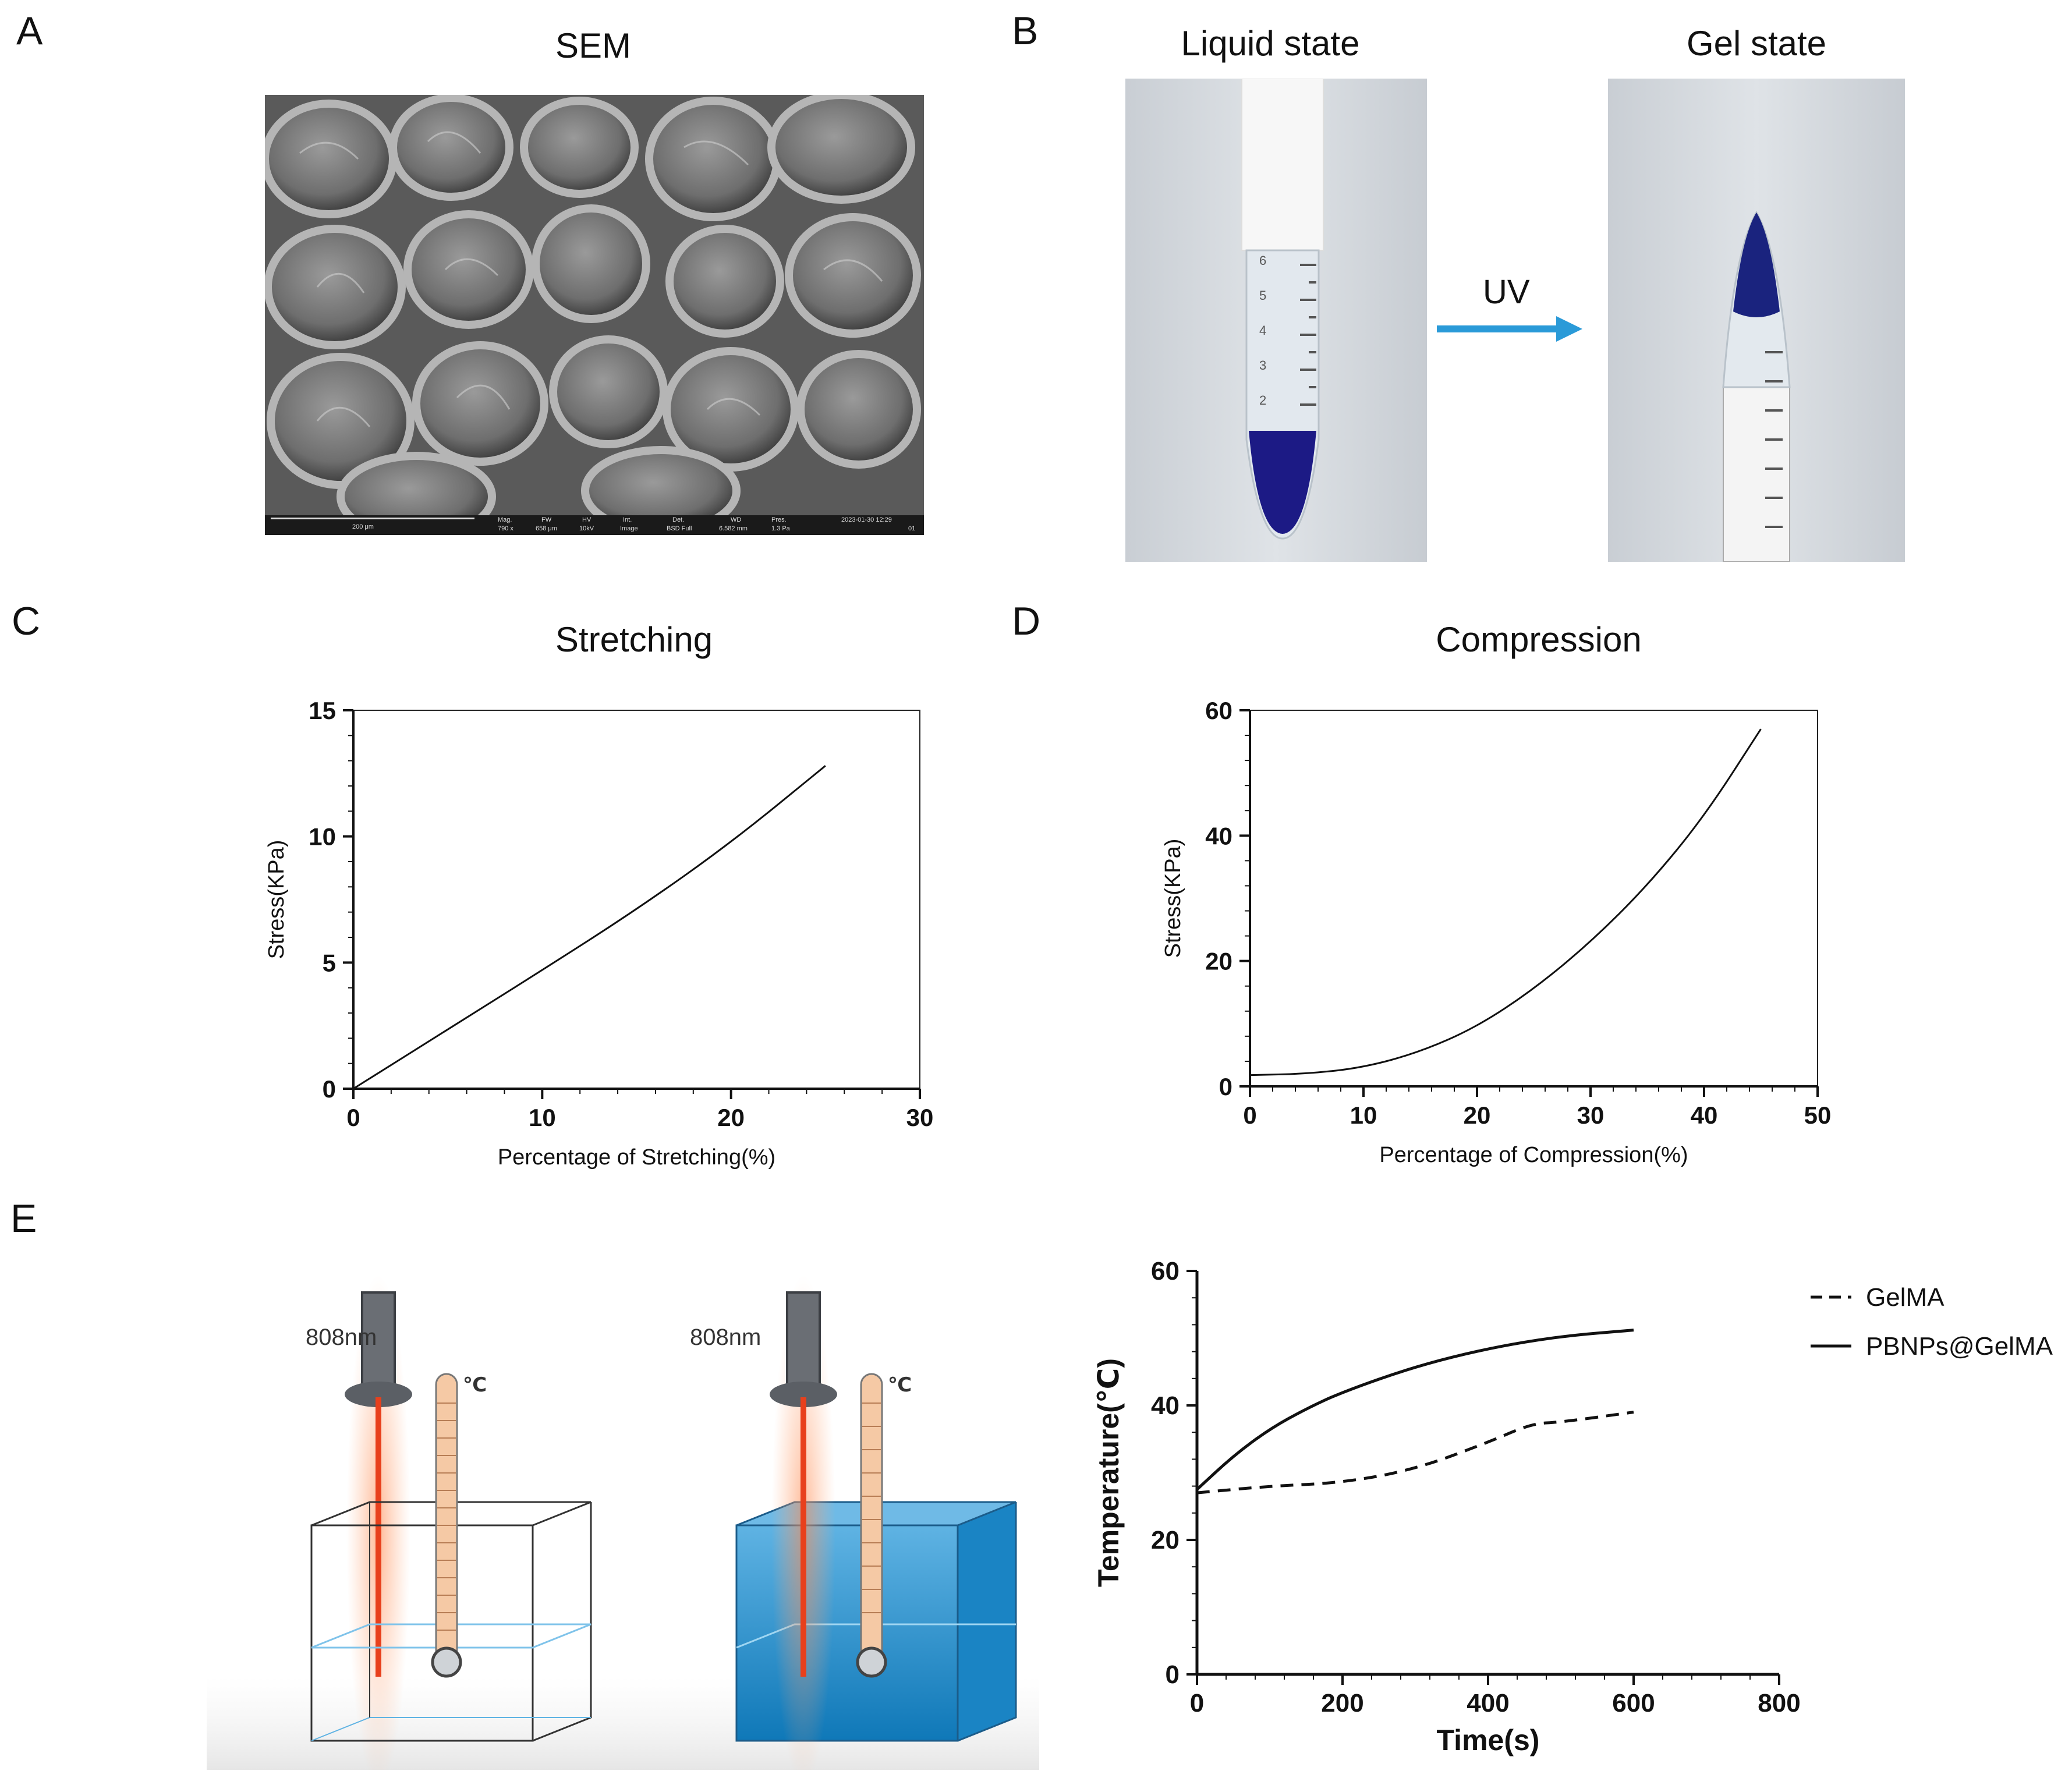  What do you see at coordinates (322, 710) in the screenshot?
I see `stretching-y-tick-label: 15` at bounding box center [322, 710].